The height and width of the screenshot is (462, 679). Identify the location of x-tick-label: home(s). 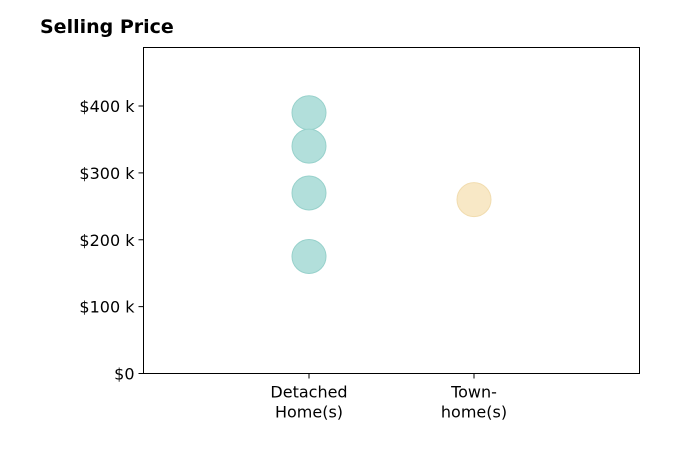
(474, 412).